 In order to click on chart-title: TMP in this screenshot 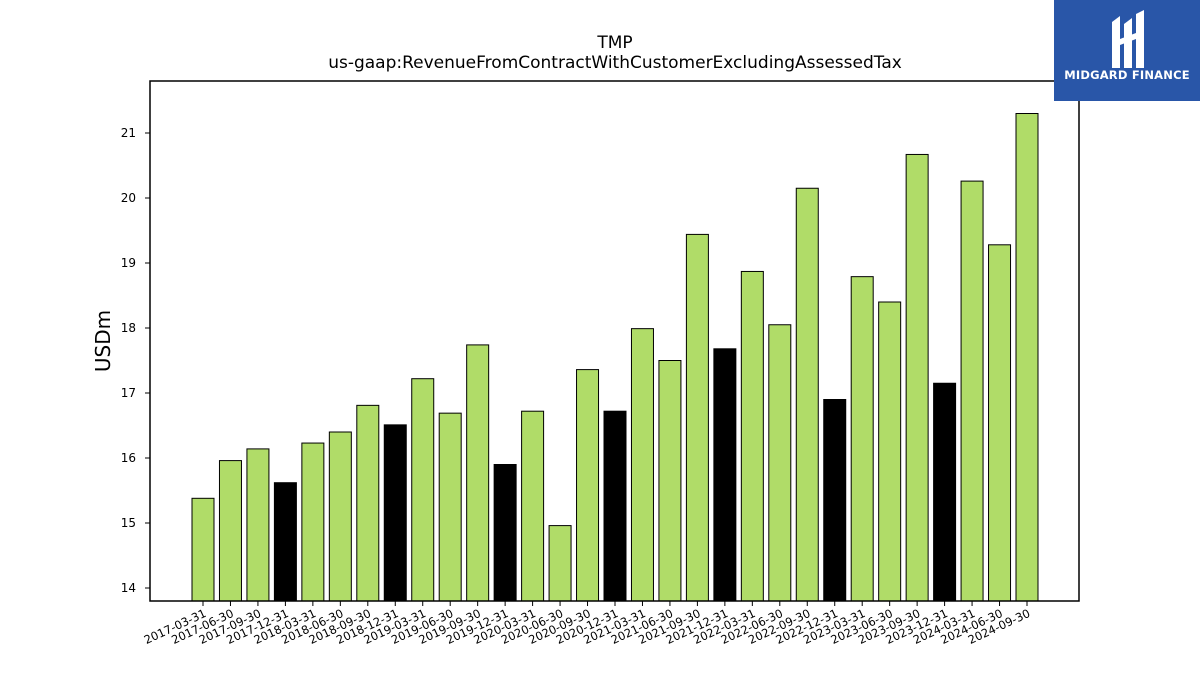, I will do `click(614, 43)`.